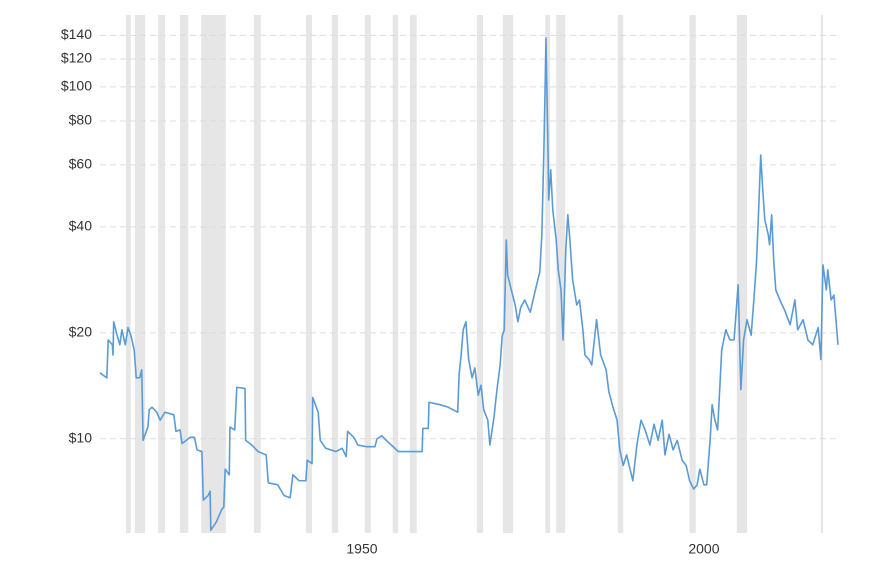 The image size is (888, 565). What do you see at coordinates (81, 120) in the screenshot?
I see `y-tick-label: $80` at bounding box center [81, 120].